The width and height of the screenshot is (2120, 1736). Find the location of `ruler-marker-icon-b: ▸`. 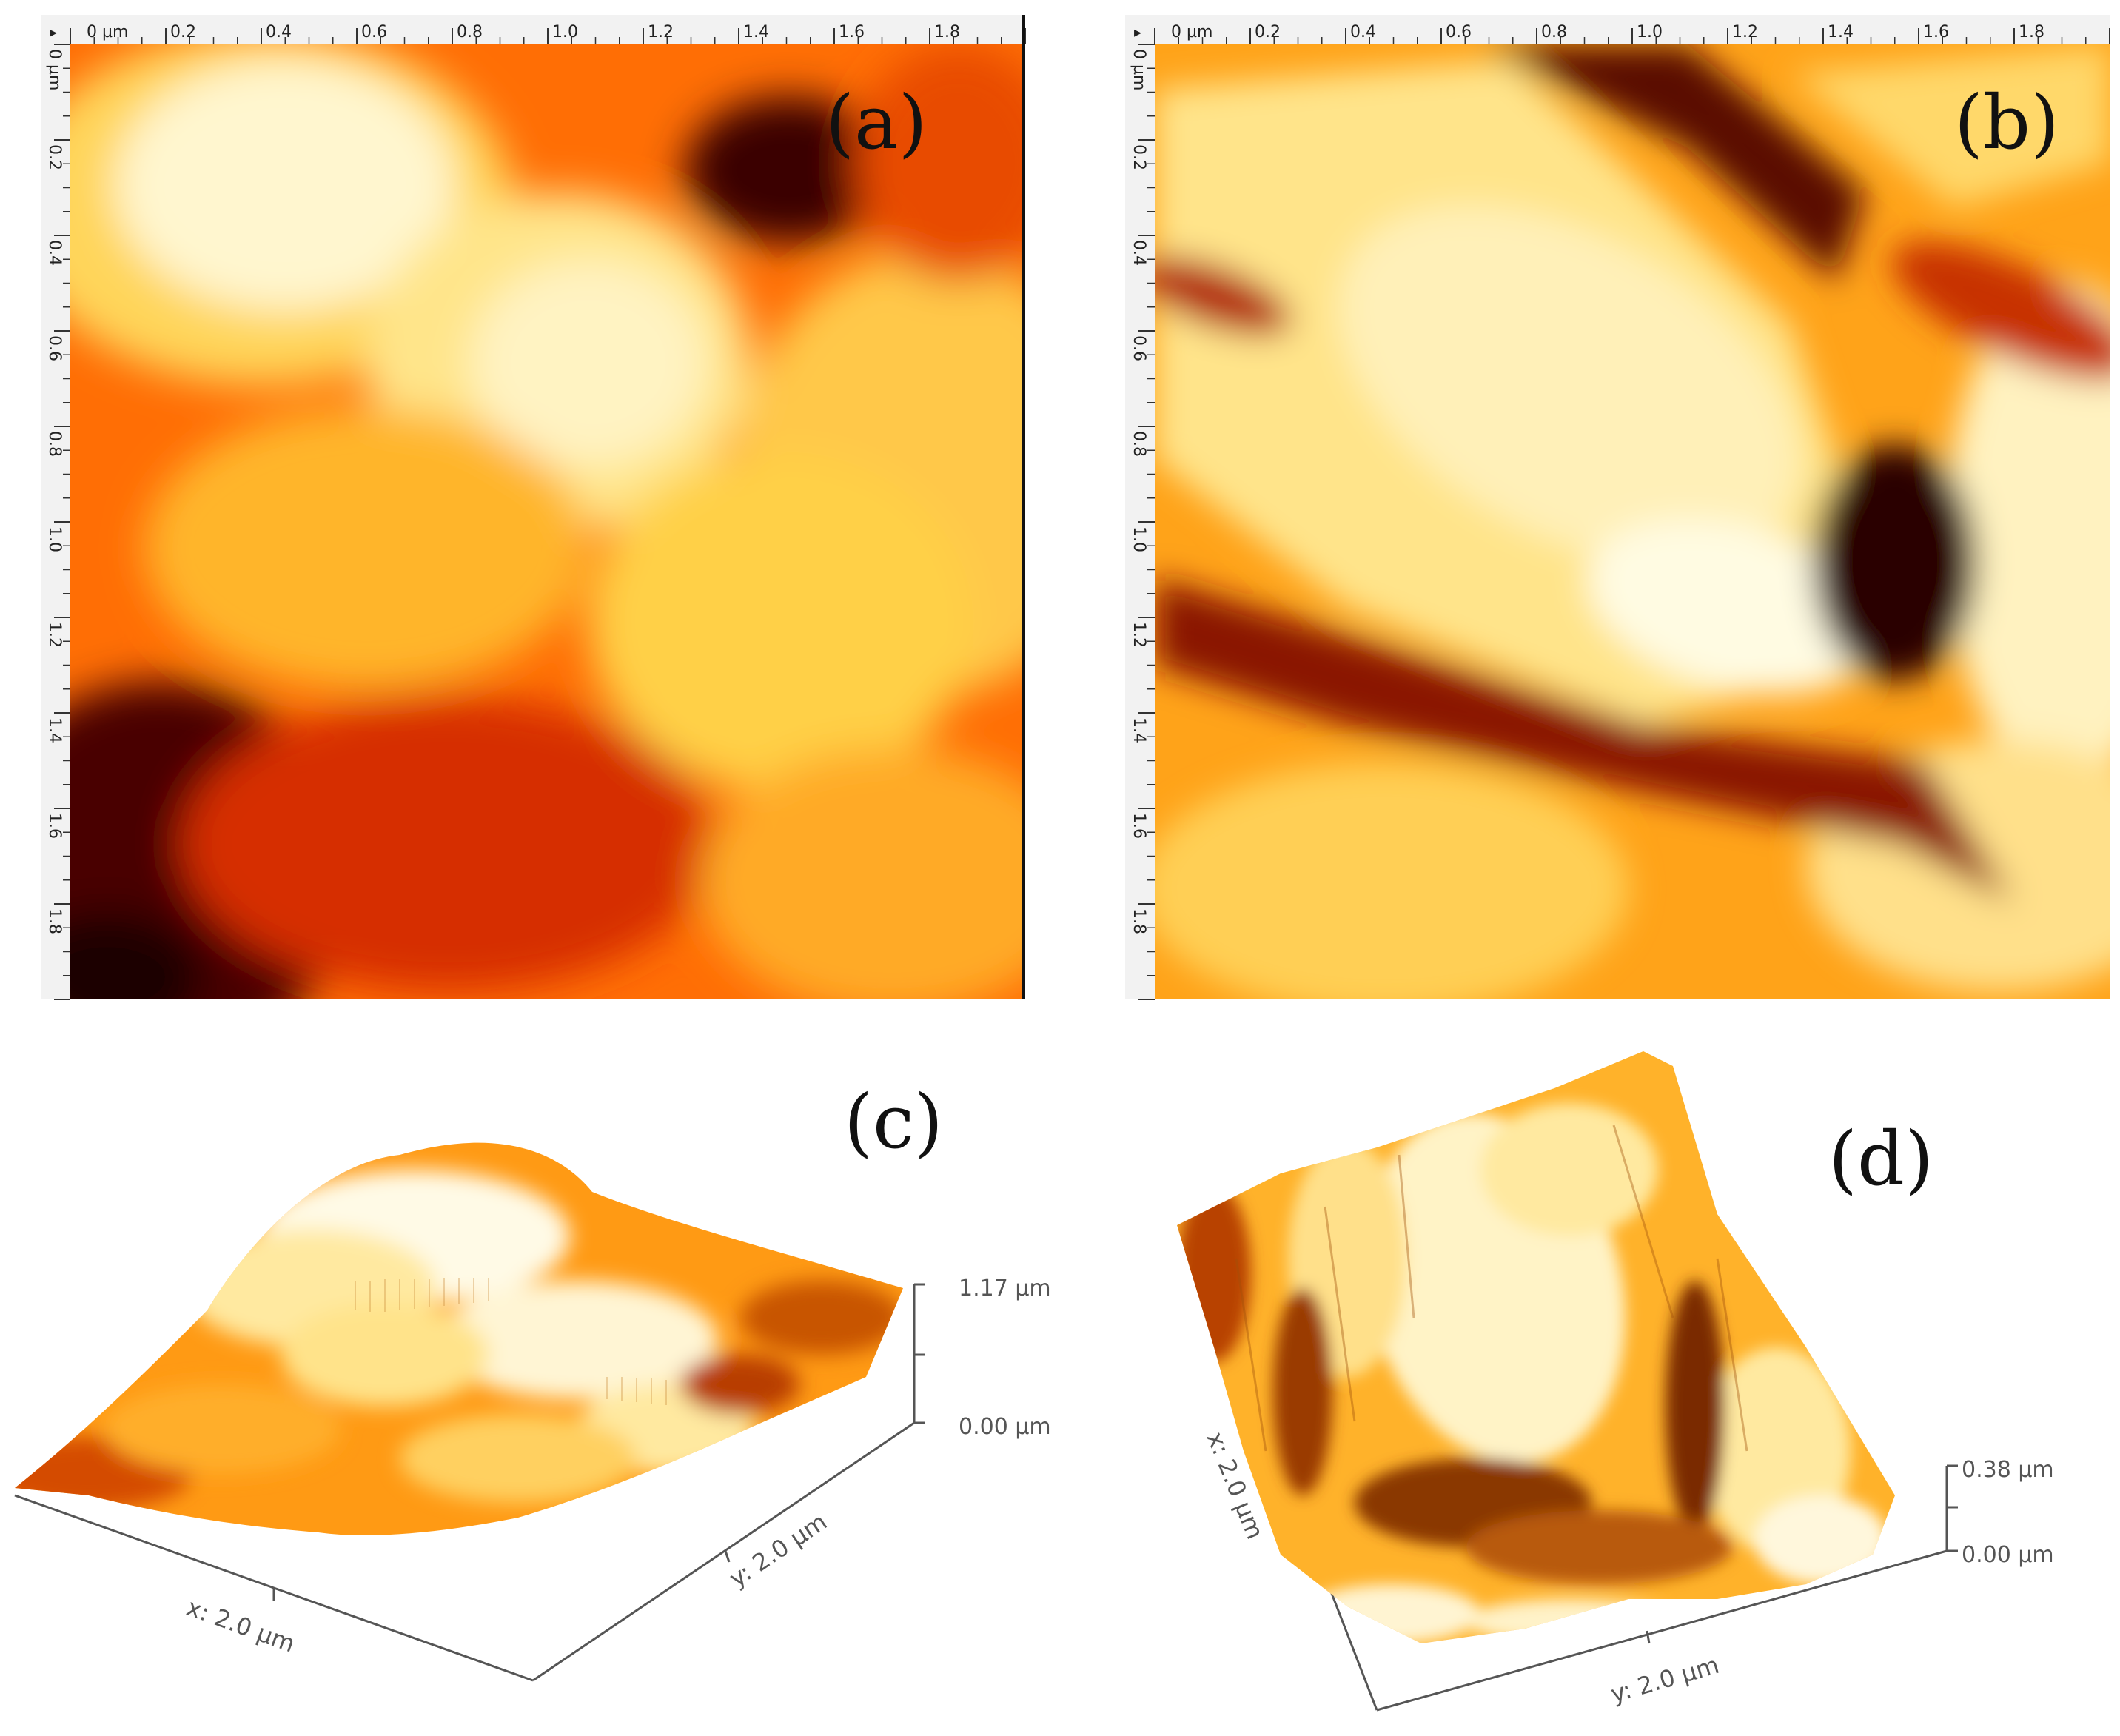

ruler-marker-icon-b: ▸ is located at coordinates (1137, 32).